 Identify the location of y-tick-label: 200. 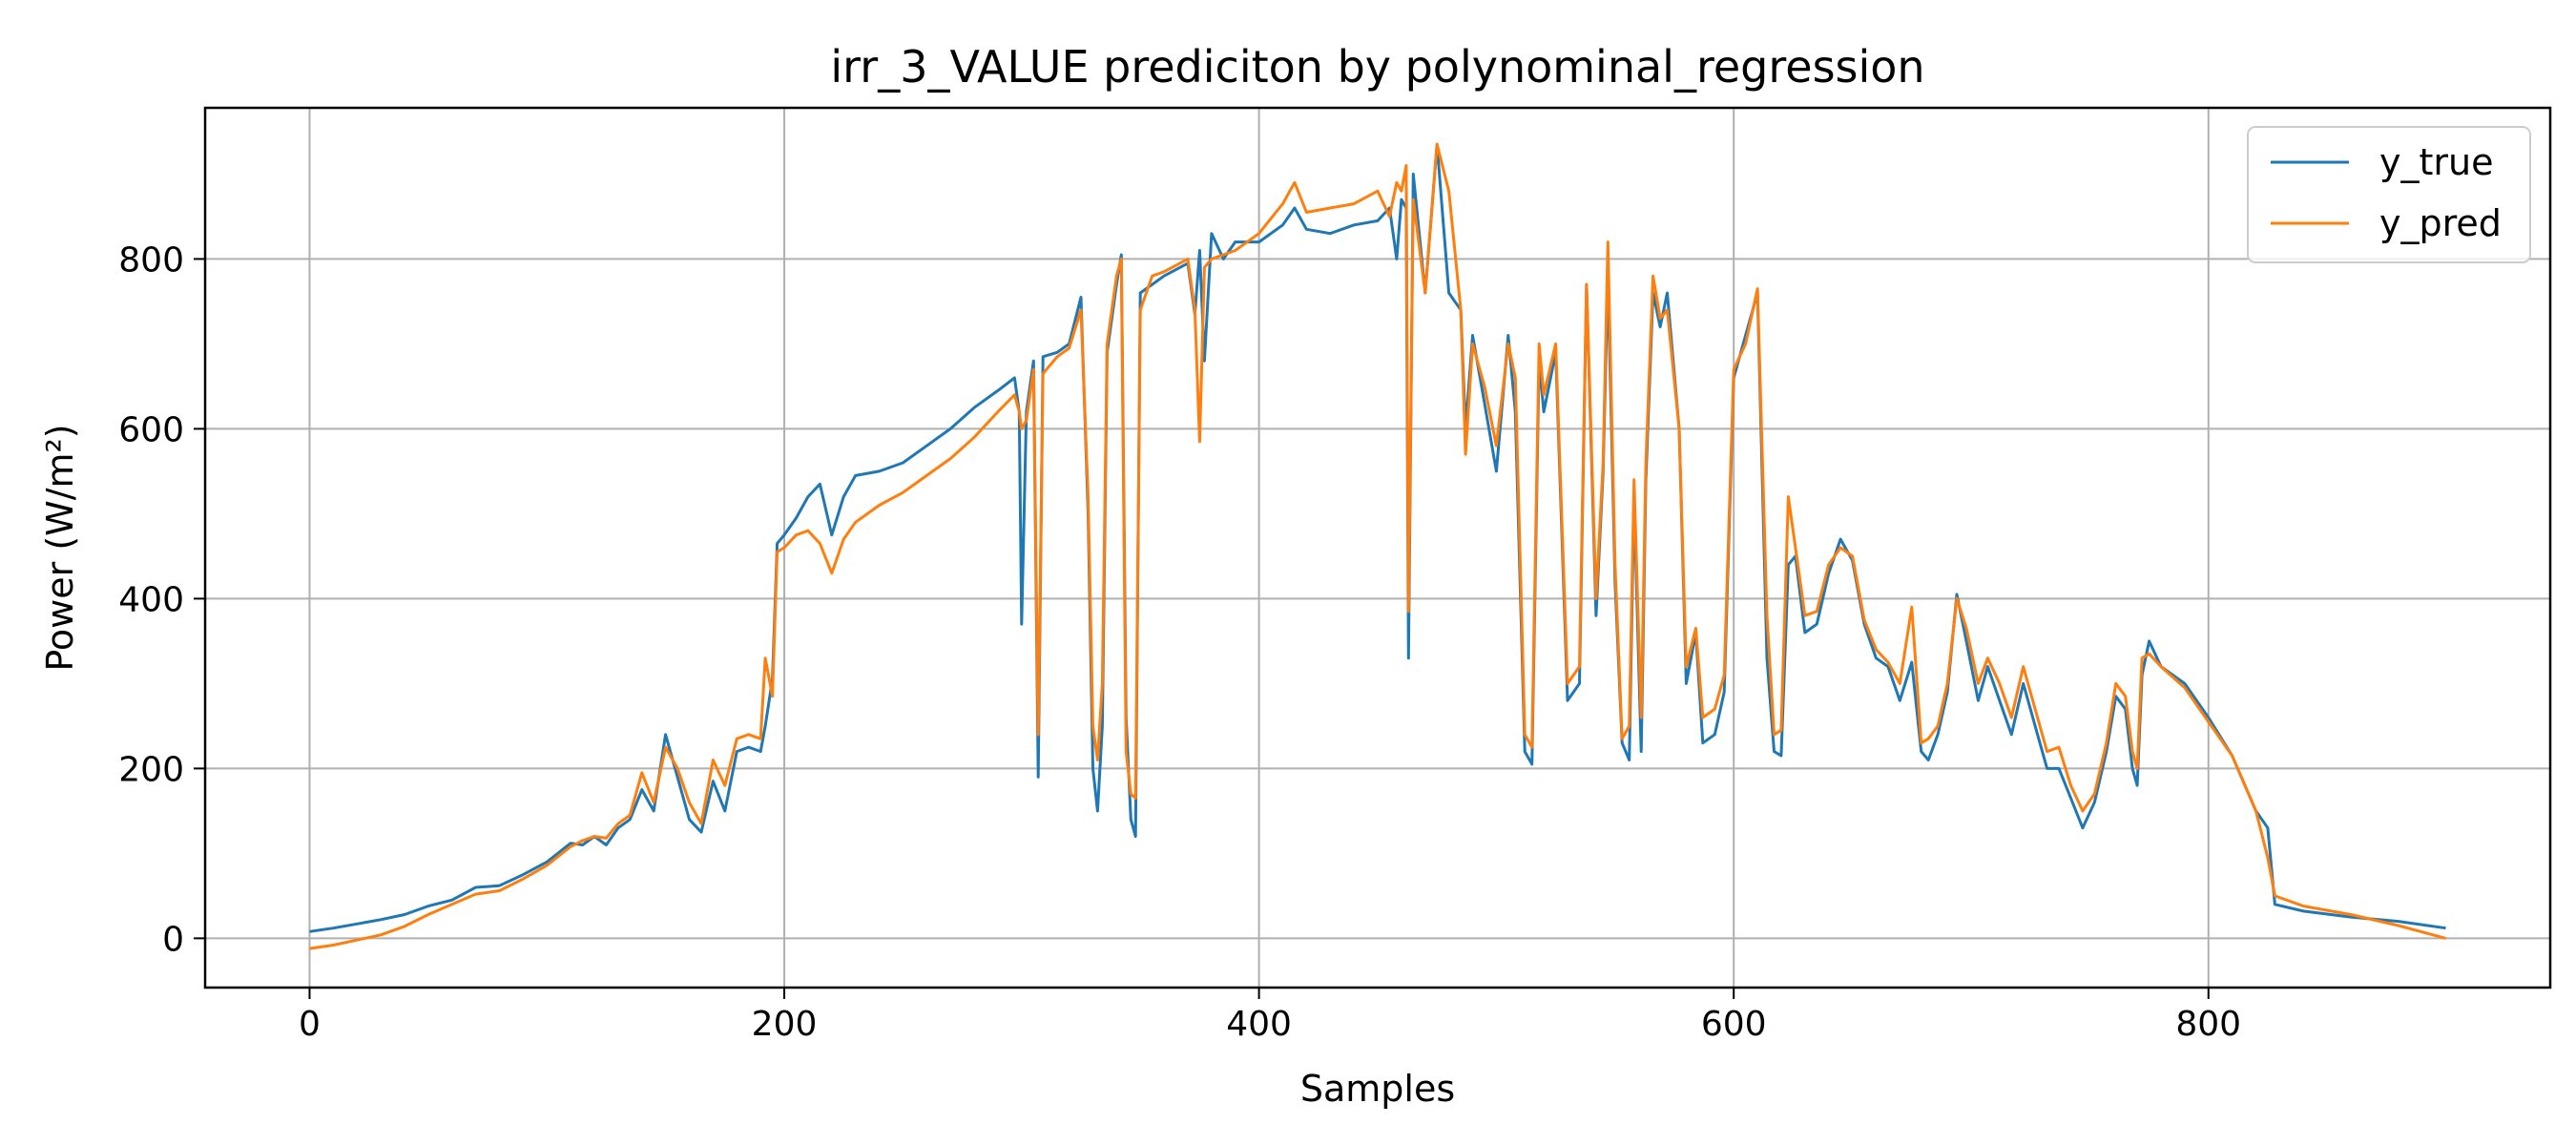
(151, 769).